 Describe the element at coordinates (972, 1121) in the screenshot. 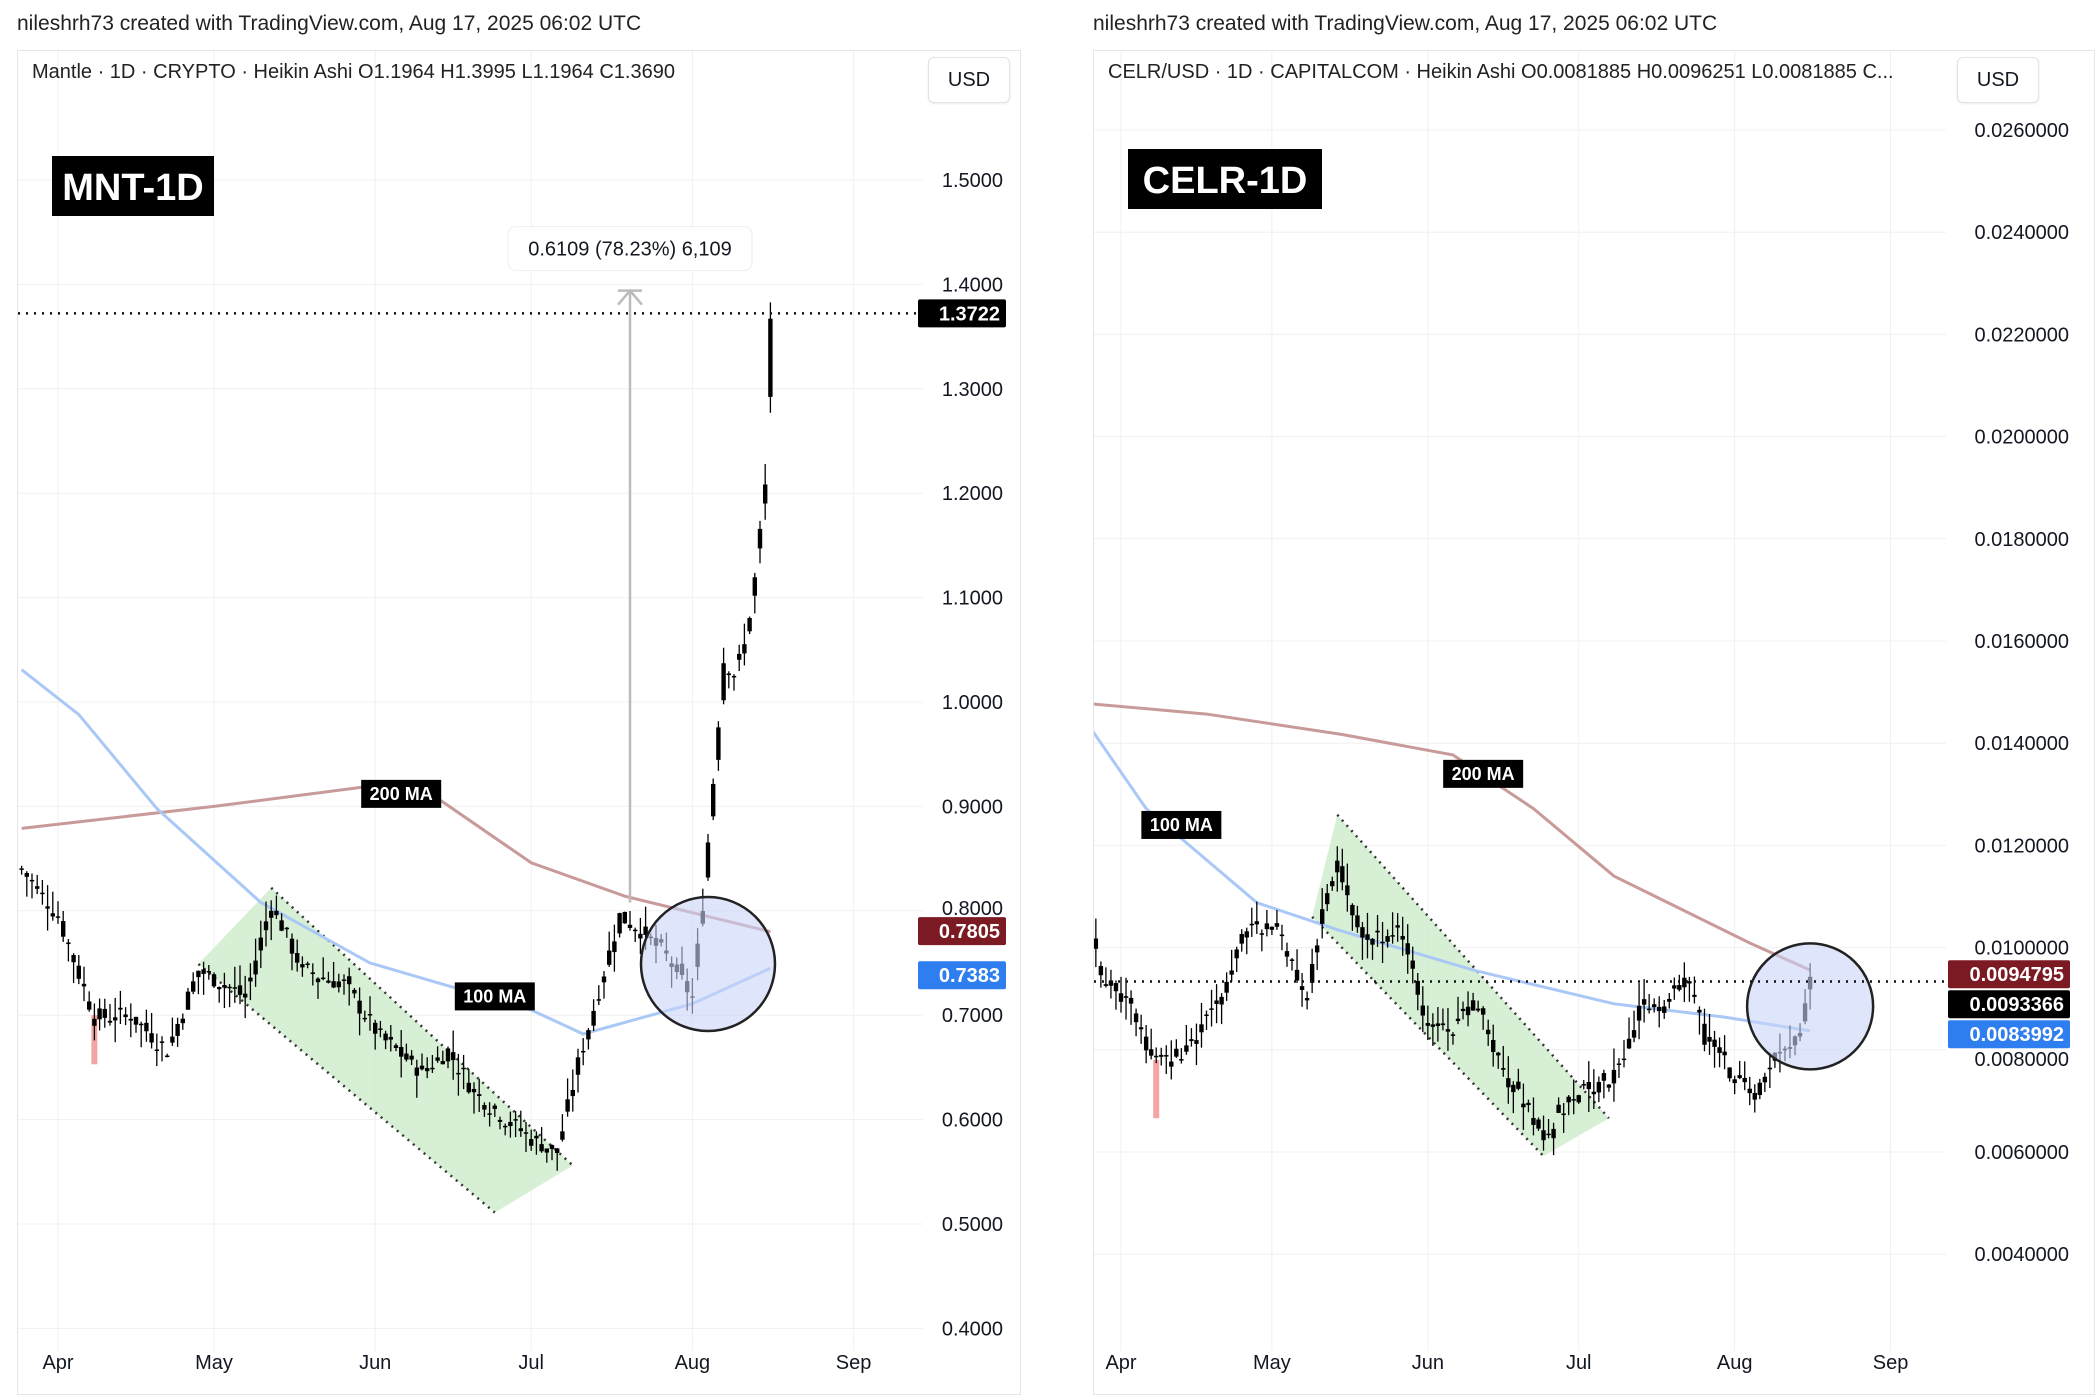

I see `y-tick-label: 0.6000` at that location.